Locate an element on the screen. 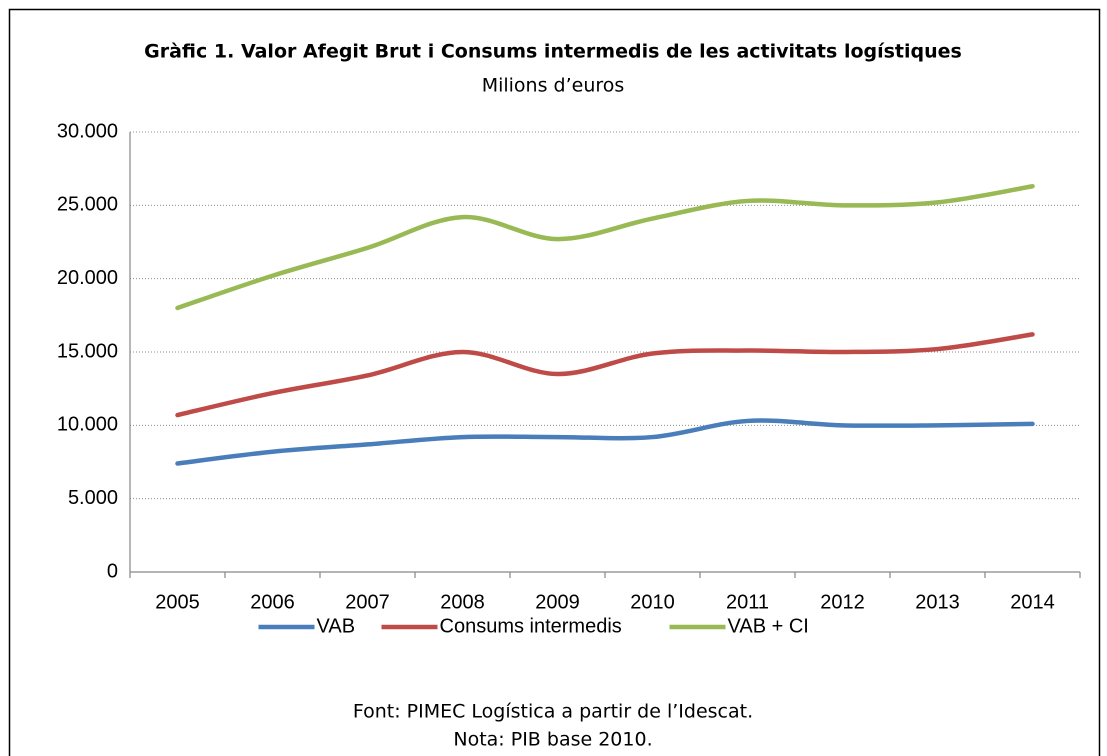 The width and height of the screenshot is (1107, 756). y-tick-label: 20.000 is located at coordinates (87, 278).